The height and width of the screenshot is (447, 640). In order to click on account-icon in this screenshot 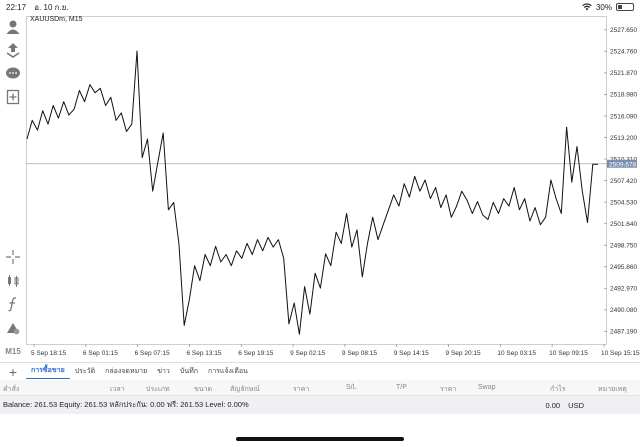, I will do `click(13, 26)`.